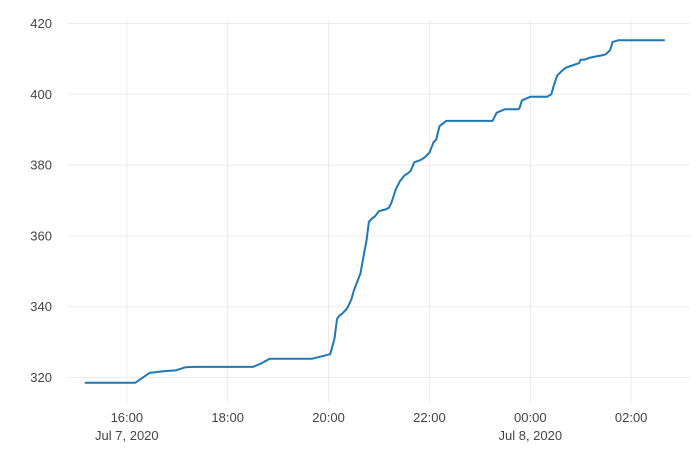 The height and width of the screenshot is (450, 700). Describe the element at coordinates (429, 417) in the screenshot. I see `x-tick-label-3: 22:00` at that location.